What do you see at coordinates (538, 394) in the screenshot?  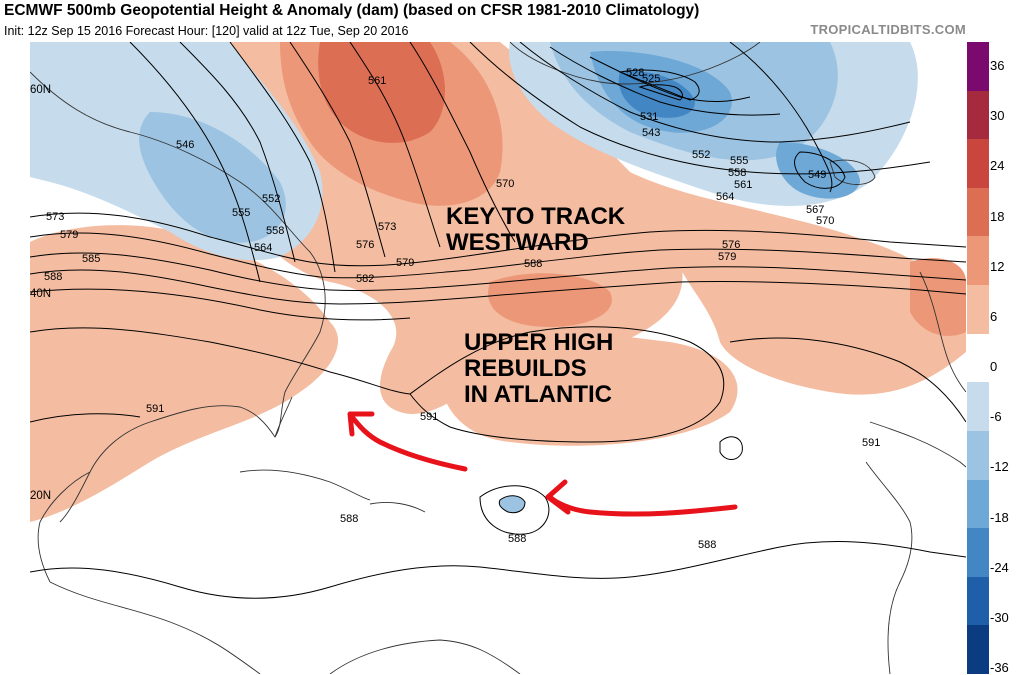 I see `annotation-line: IN ATLANTIC` at bounding box center [538, 394].